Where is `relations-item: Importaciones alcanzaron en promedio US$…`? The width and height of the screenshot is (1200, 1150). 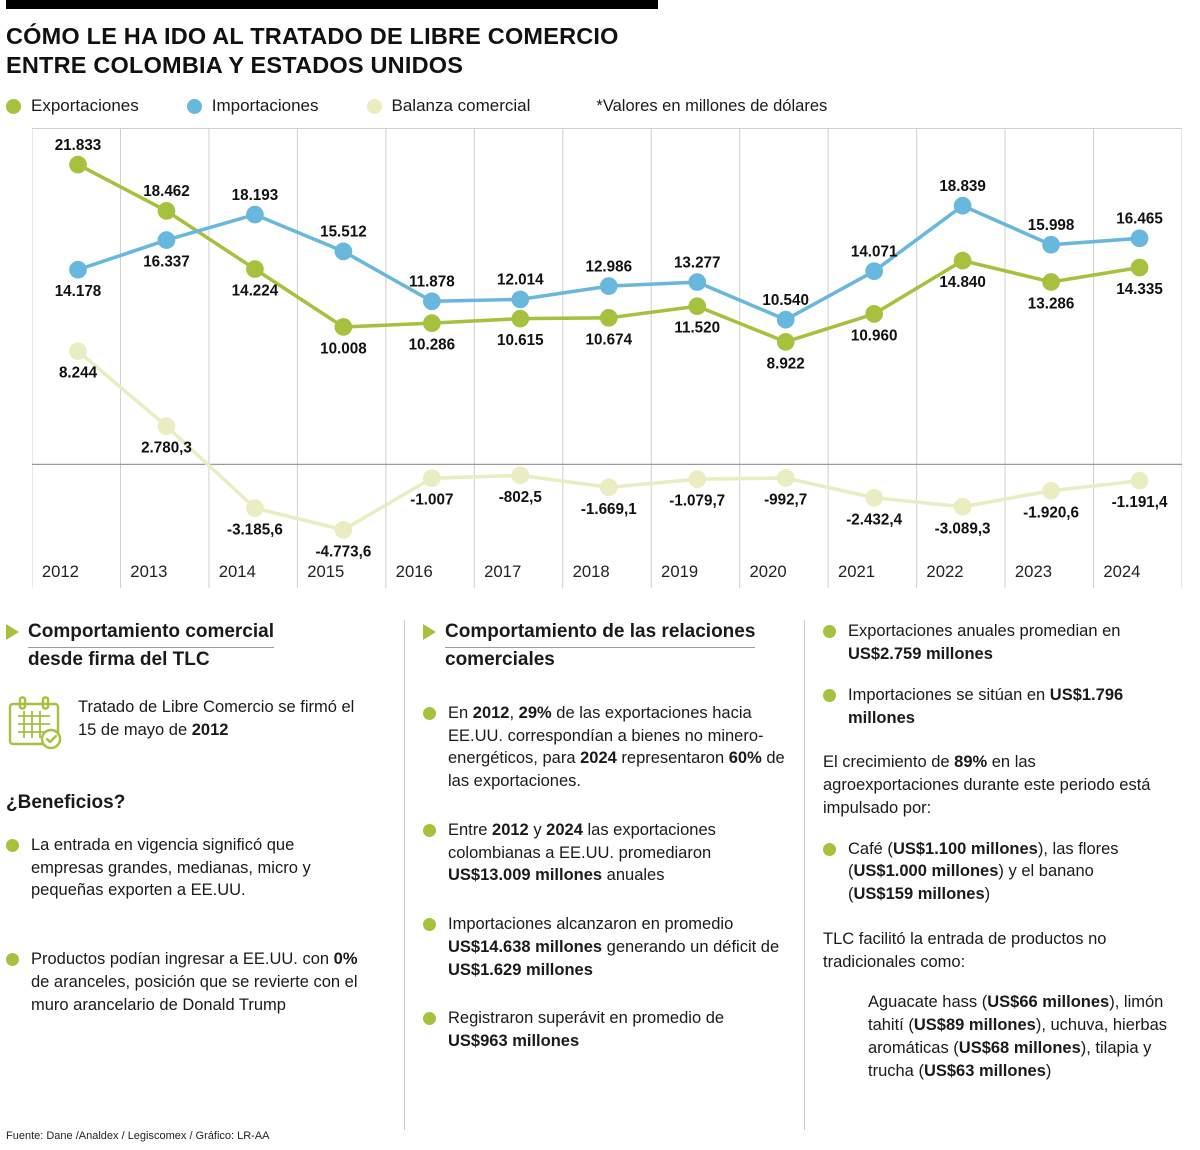 relations-item: Importaciones alcanzaron en promedio US$… is located at coordinates (604, 947).